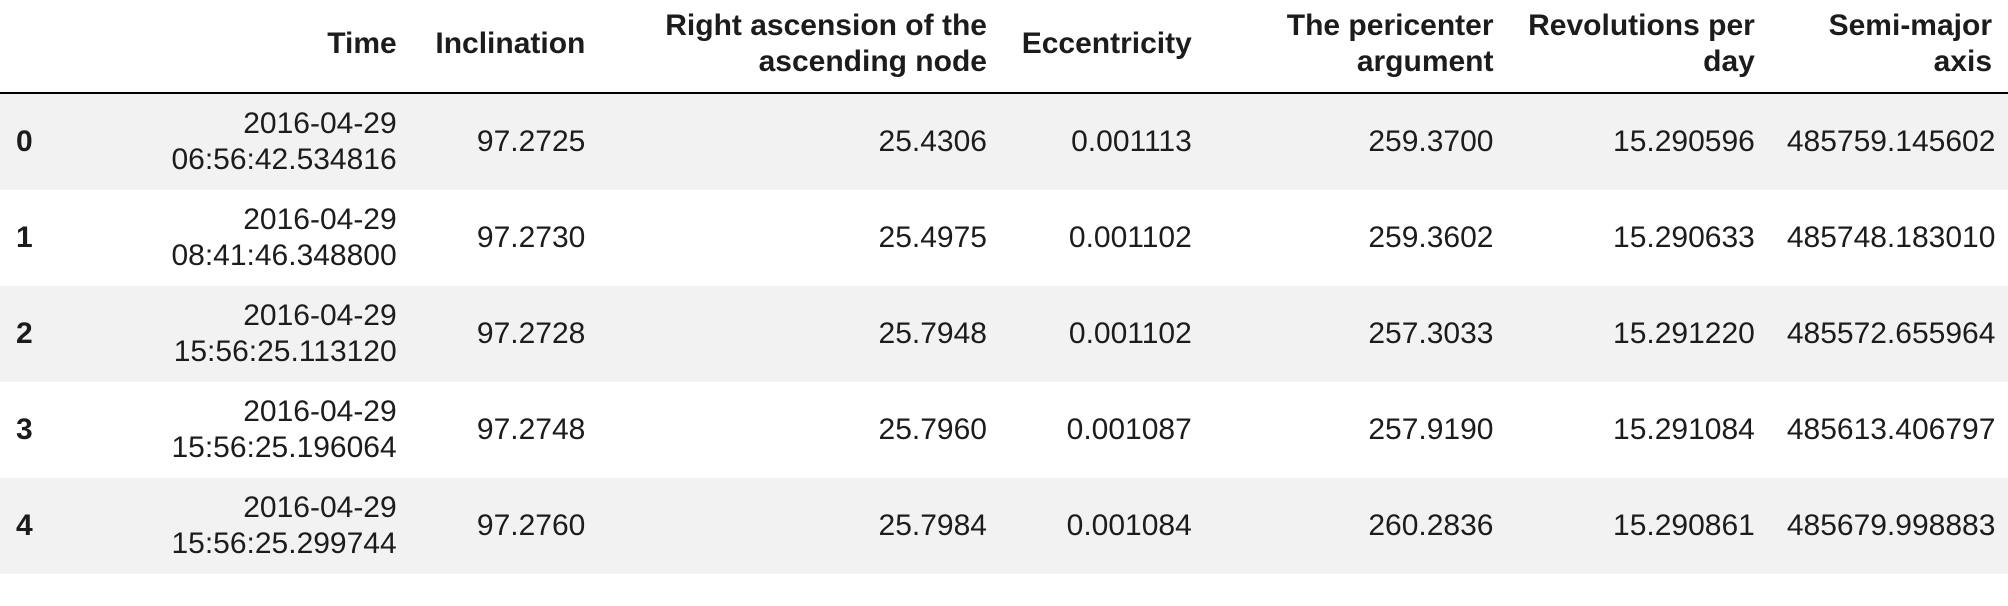 This screenshot has height=606, width=2008. Describe the element at coordinates (531, 525) in the screenshot. I see `cell-inclination: 97.2760` at that location.